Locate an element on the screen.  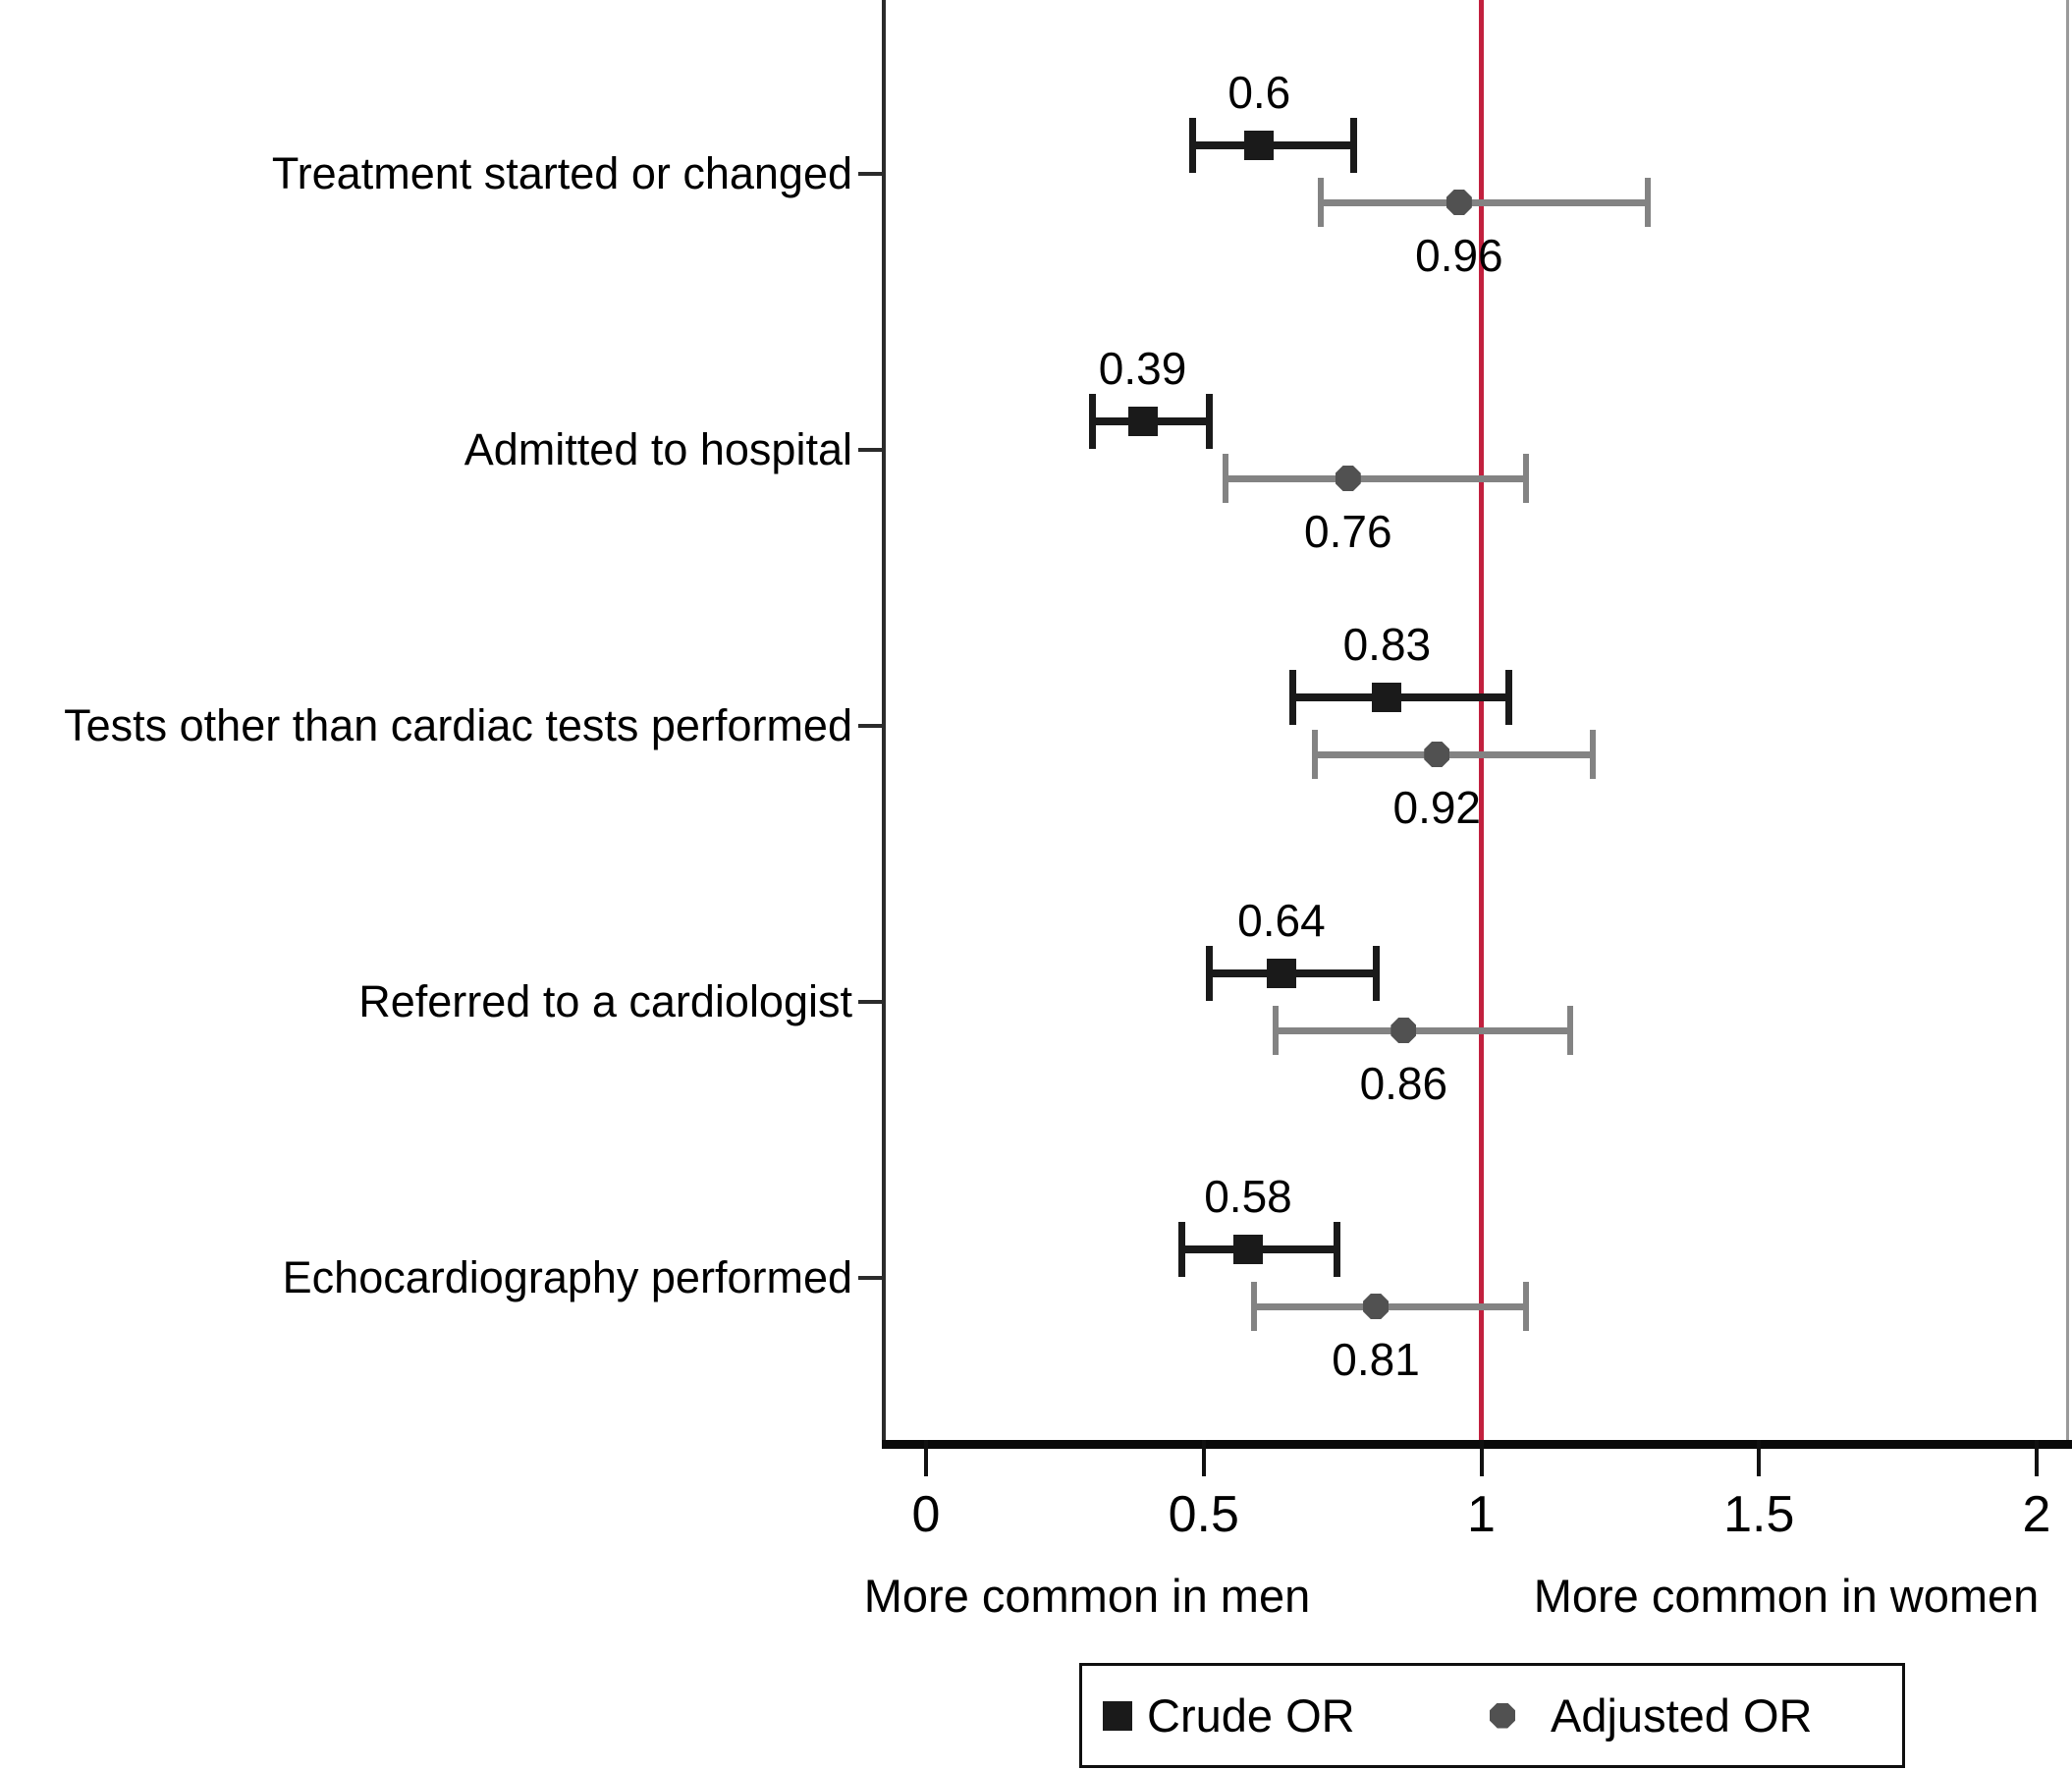
adjusted-value-label: 0.76 is located at coordinates (1348, 531).